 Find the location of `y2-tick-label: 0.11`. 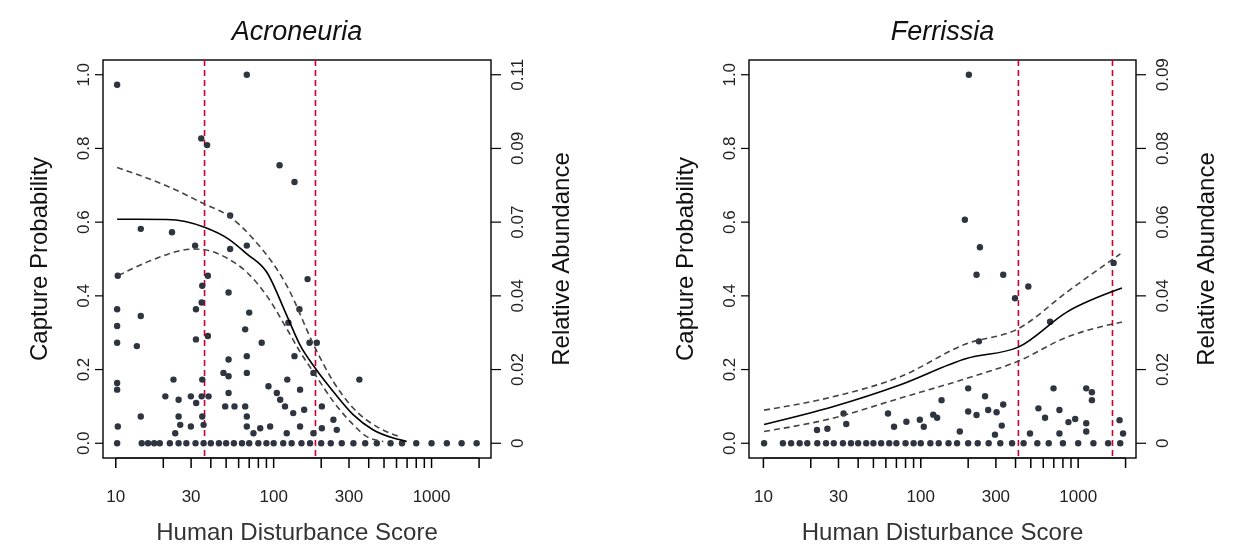

y2-tick-label: 0.11 is located at coordinates (517, 74).